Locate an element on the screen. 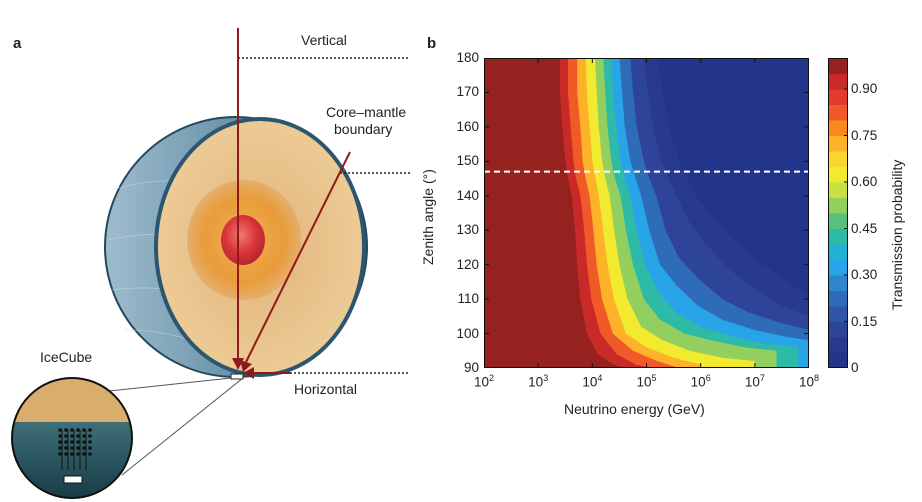 The image size is (922, 502). icecube-marker is located at coordinates (237, 376).